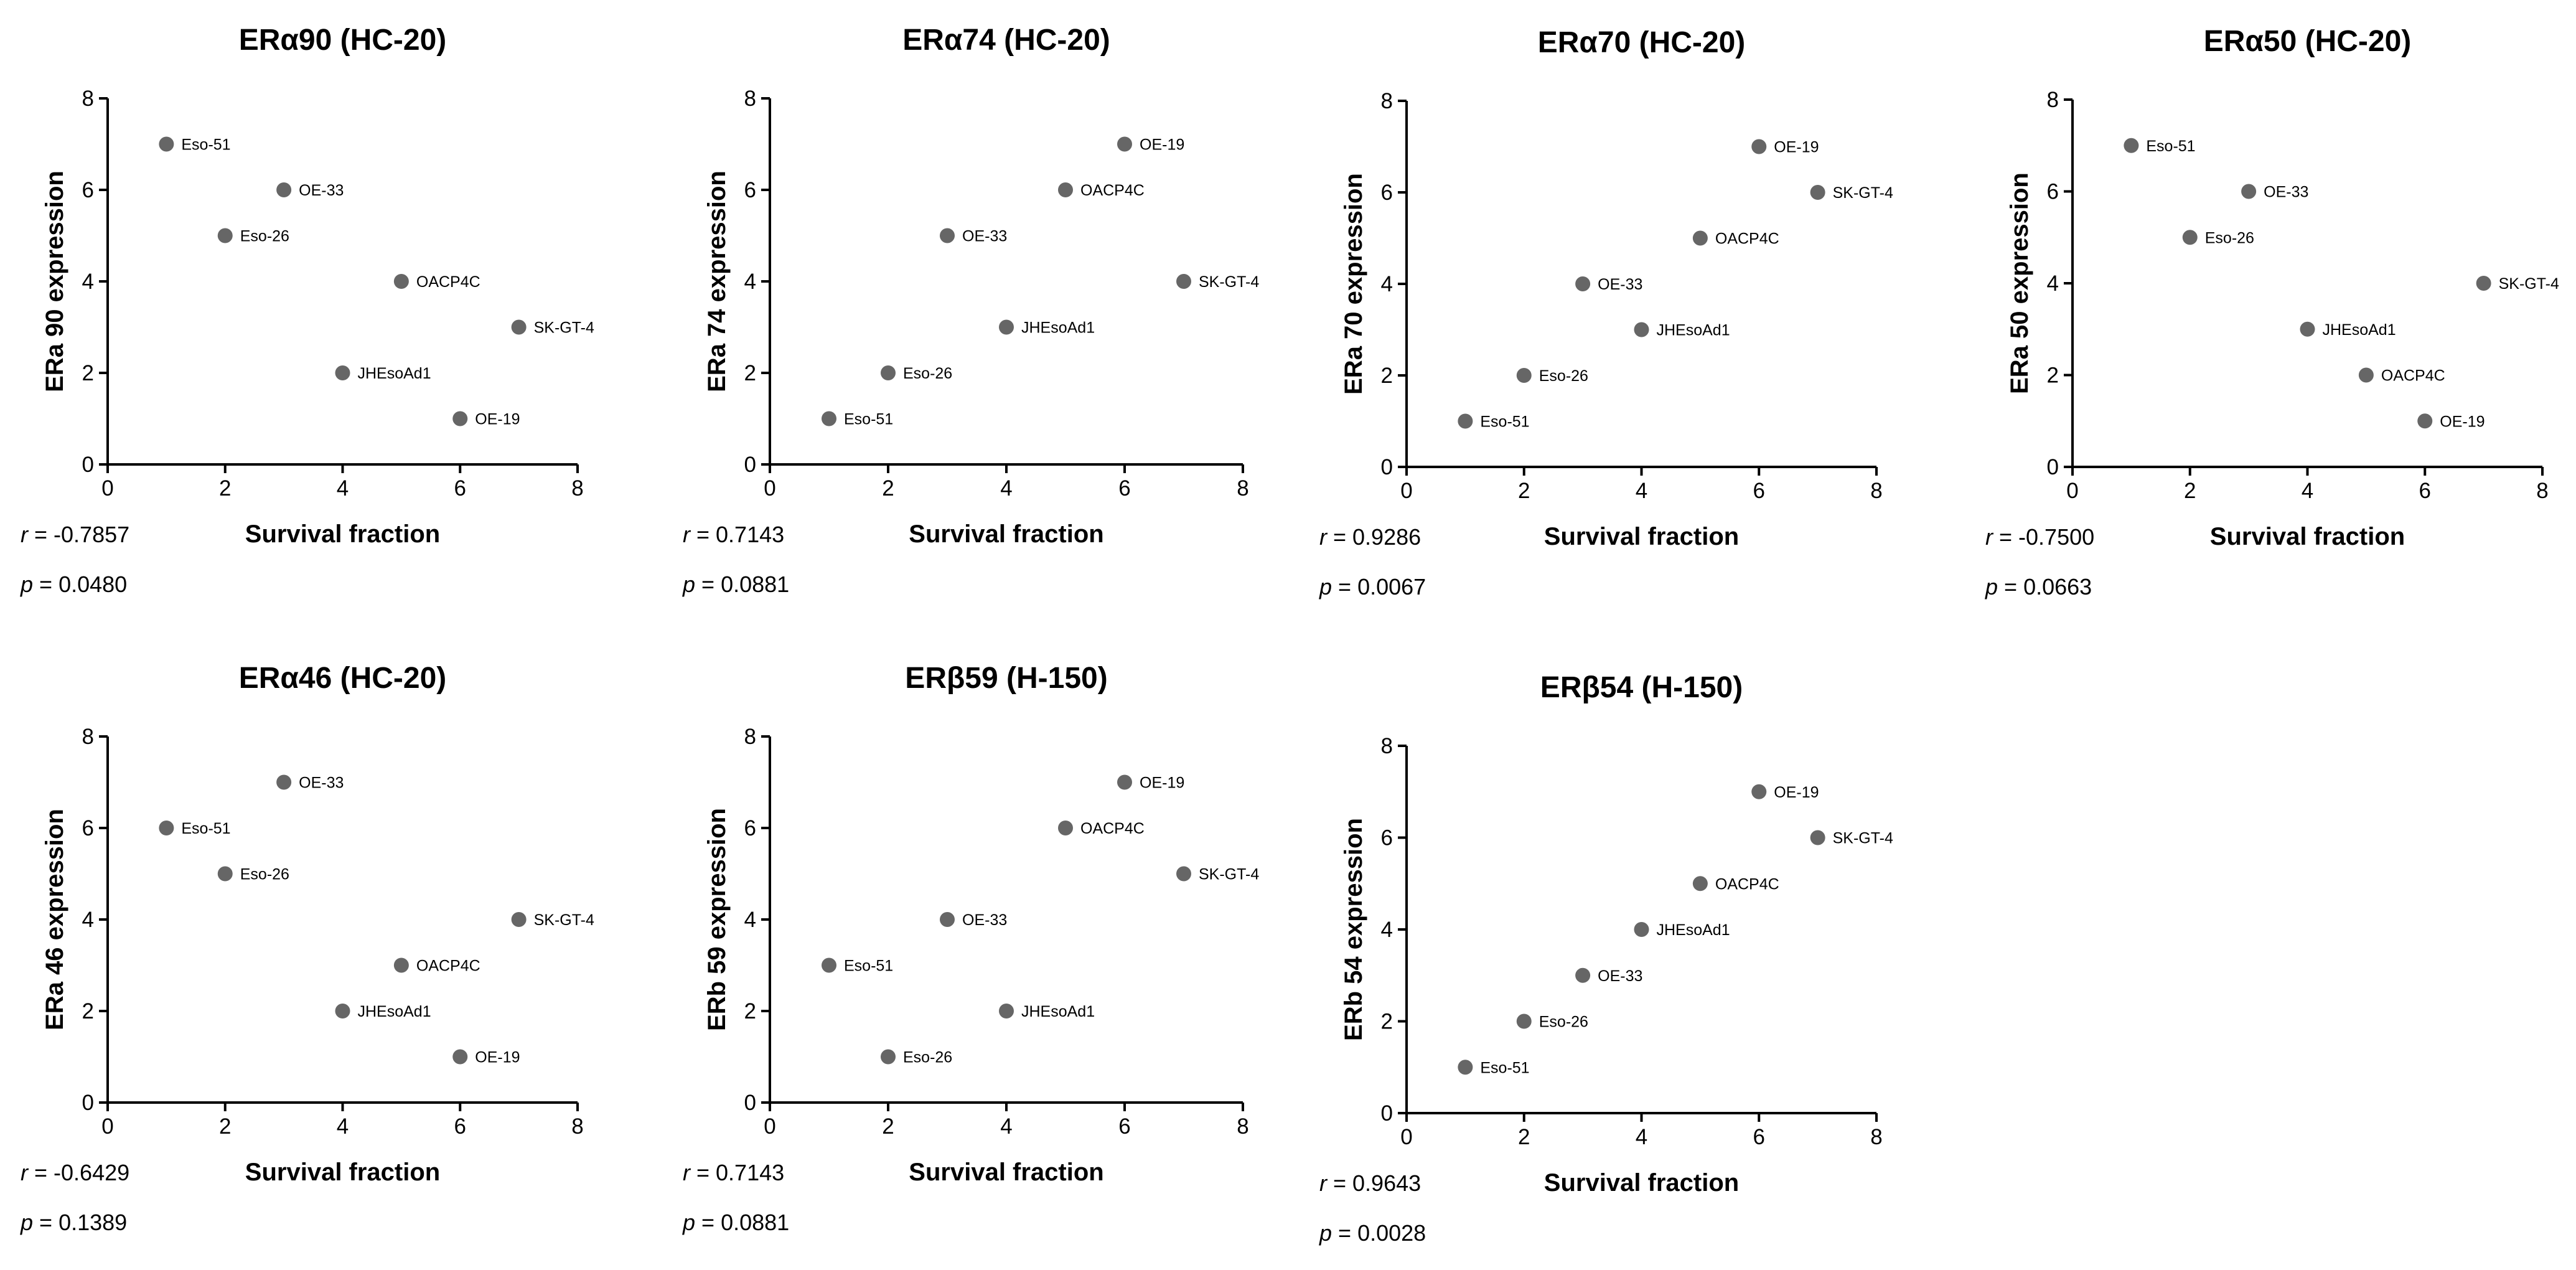 This screenshot has height=1270, width=2576. What do you see at coordinates (2053, 100) in the screenshot?
I see `y-tick-label: 8` at bounding box center [2053, 100].